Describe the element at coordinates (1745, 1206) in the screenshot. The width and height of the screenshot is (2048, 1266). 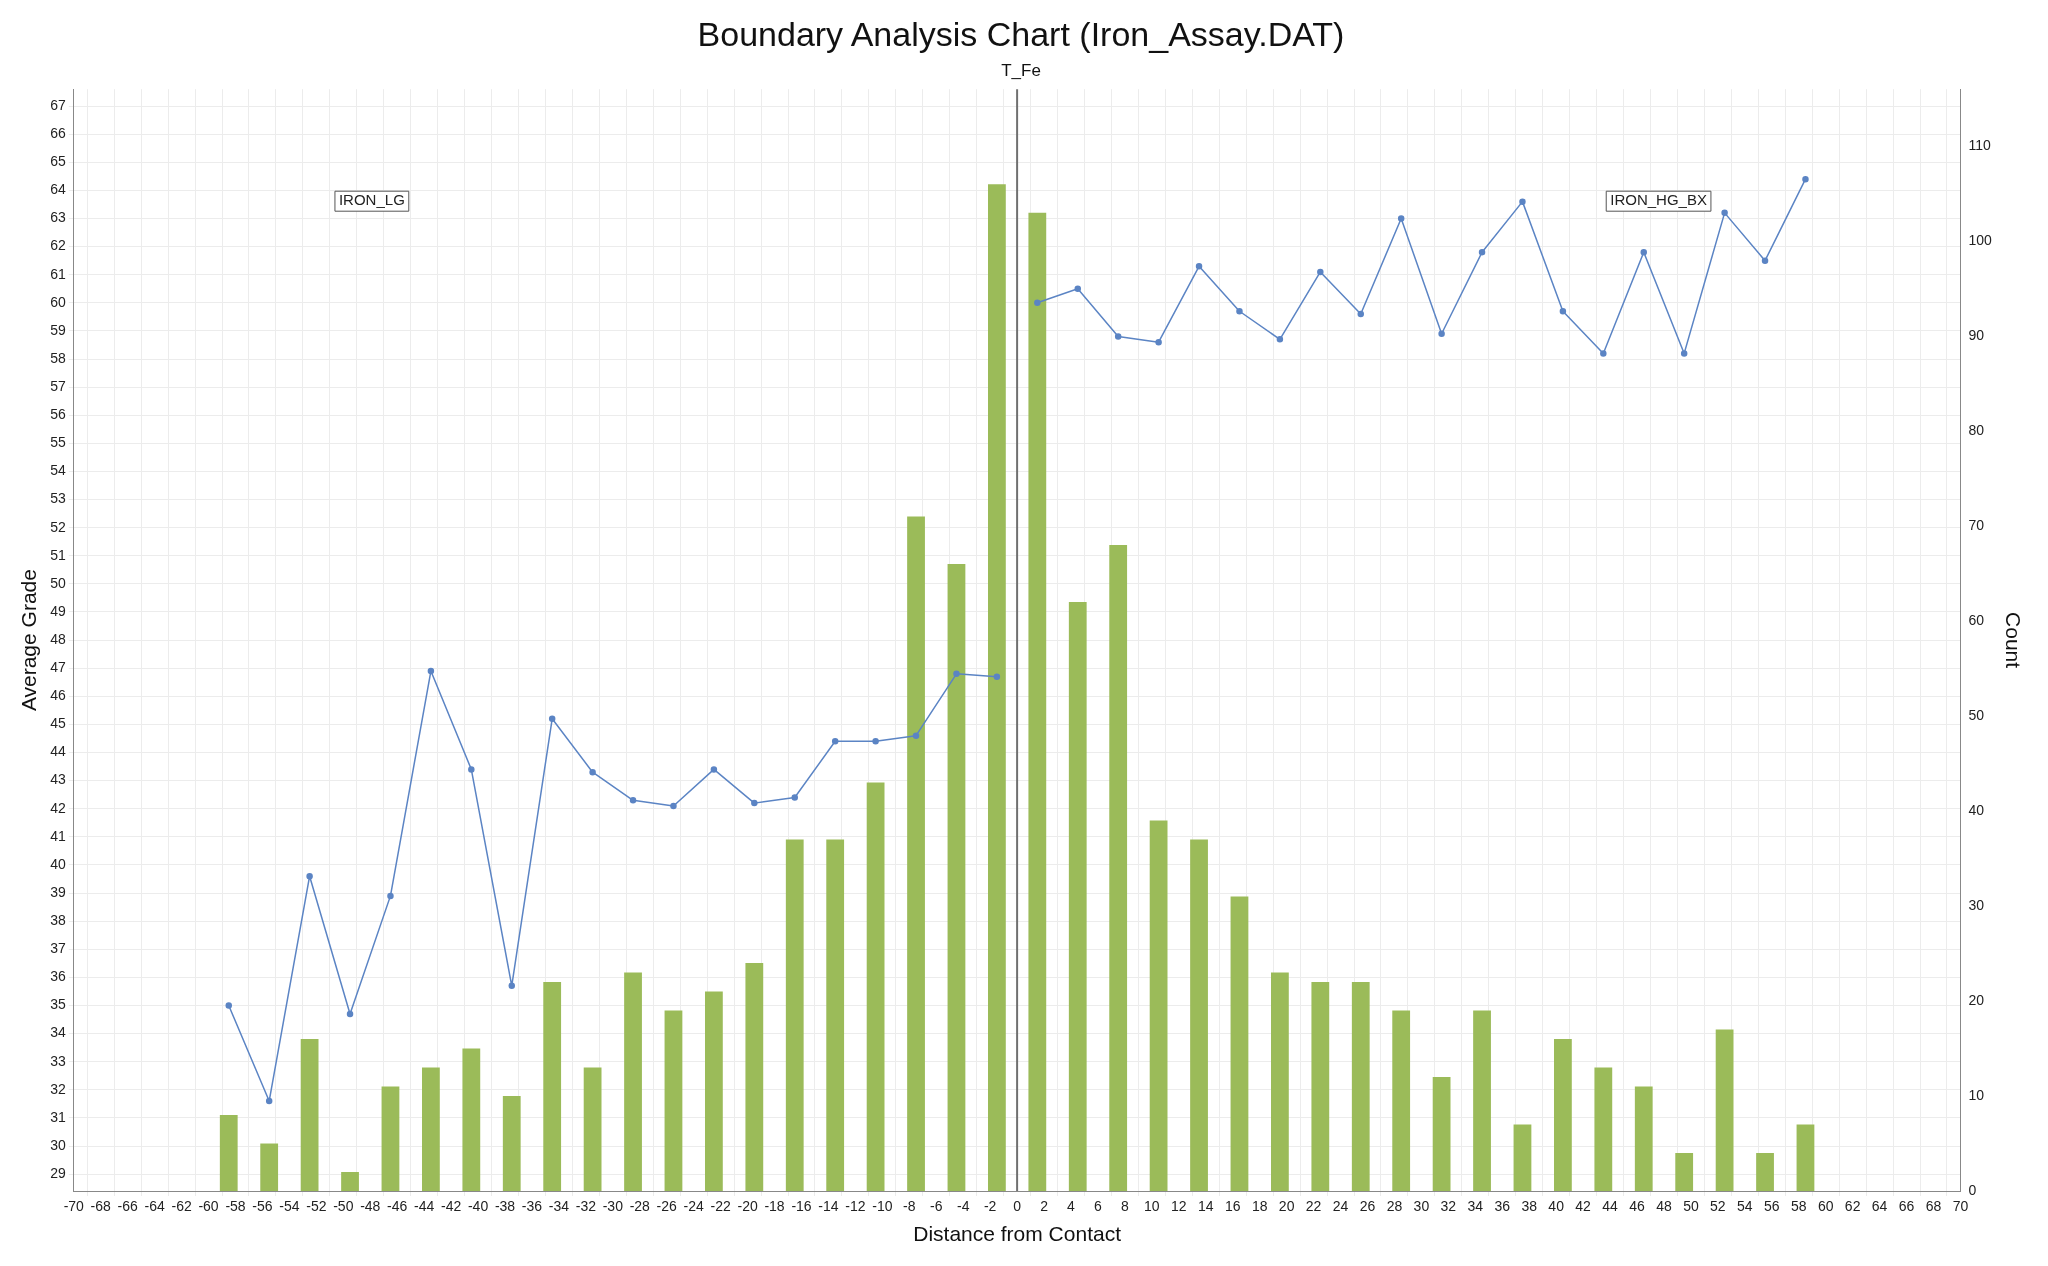
I see `x-tick-label: 54` at that location.